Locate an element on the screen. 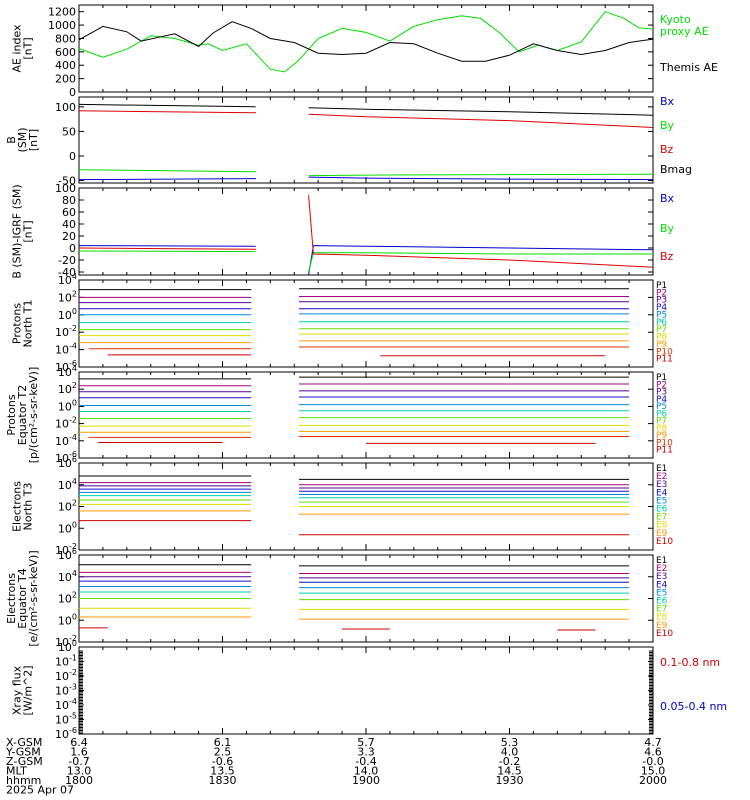  series-p6 is located at coordinates (354, 411).